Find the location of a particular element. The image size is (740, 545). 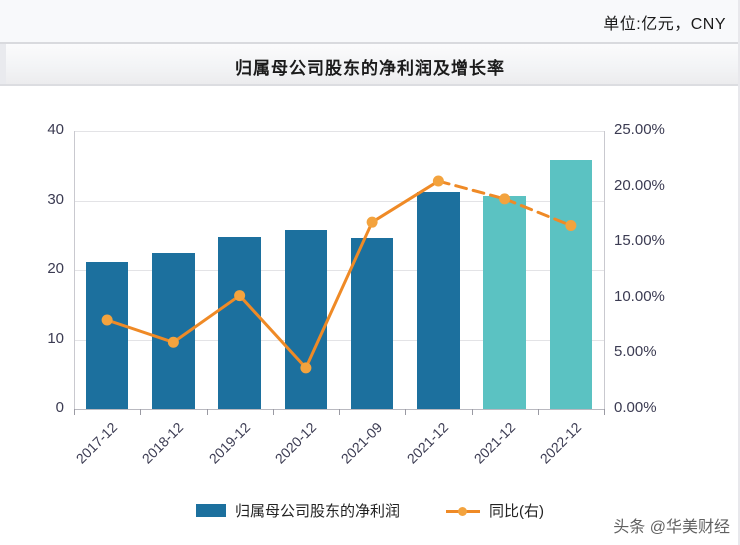

right-edge-rule is located at coordinates (739, 272).